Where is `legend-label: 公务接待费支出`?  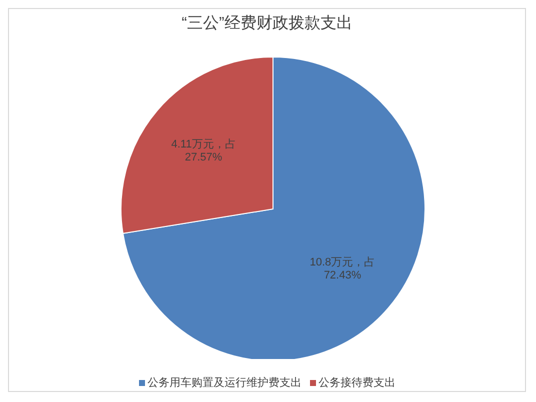
legend-label: 公务接待费支出 is located at coordinates (357, 383).